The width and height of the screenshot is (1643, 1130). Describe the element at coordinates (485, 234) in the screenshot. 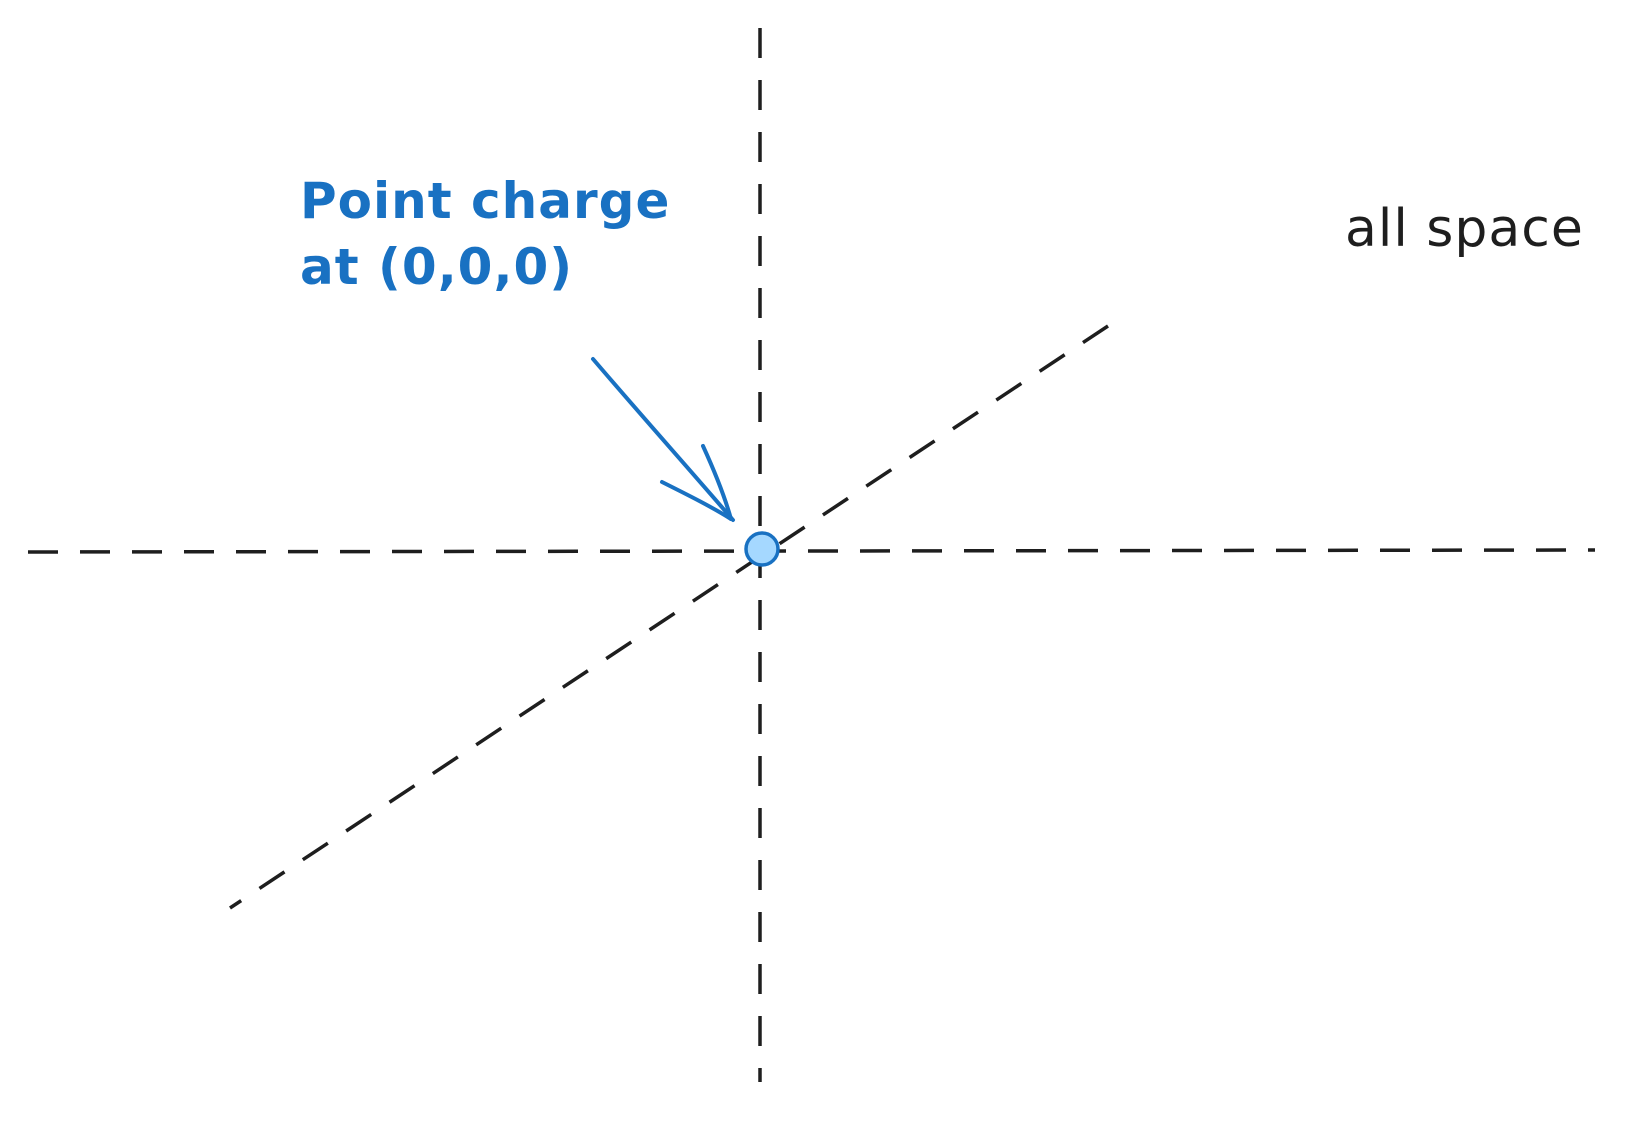

I see `point-charge-label: Point charge at (0,0,0)` at that location.